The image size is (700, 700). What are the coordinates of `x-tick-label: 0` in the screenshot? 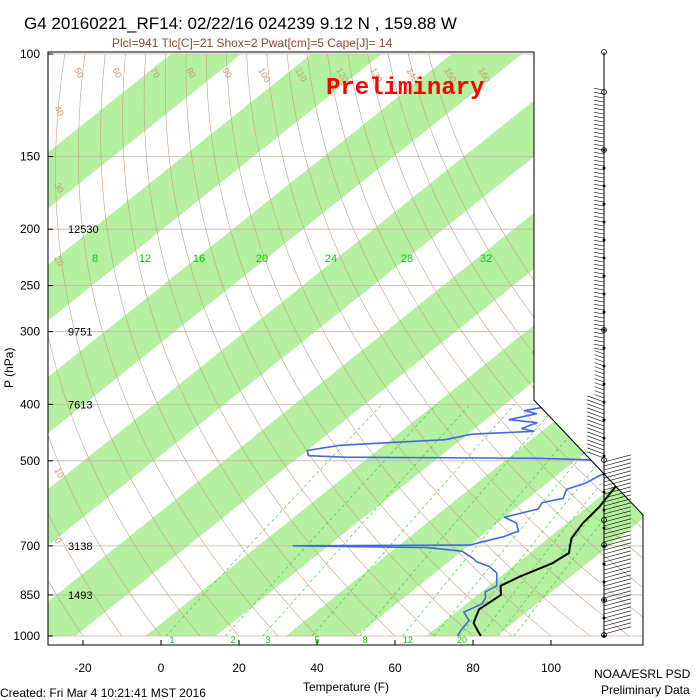 It's located at (161, 668).